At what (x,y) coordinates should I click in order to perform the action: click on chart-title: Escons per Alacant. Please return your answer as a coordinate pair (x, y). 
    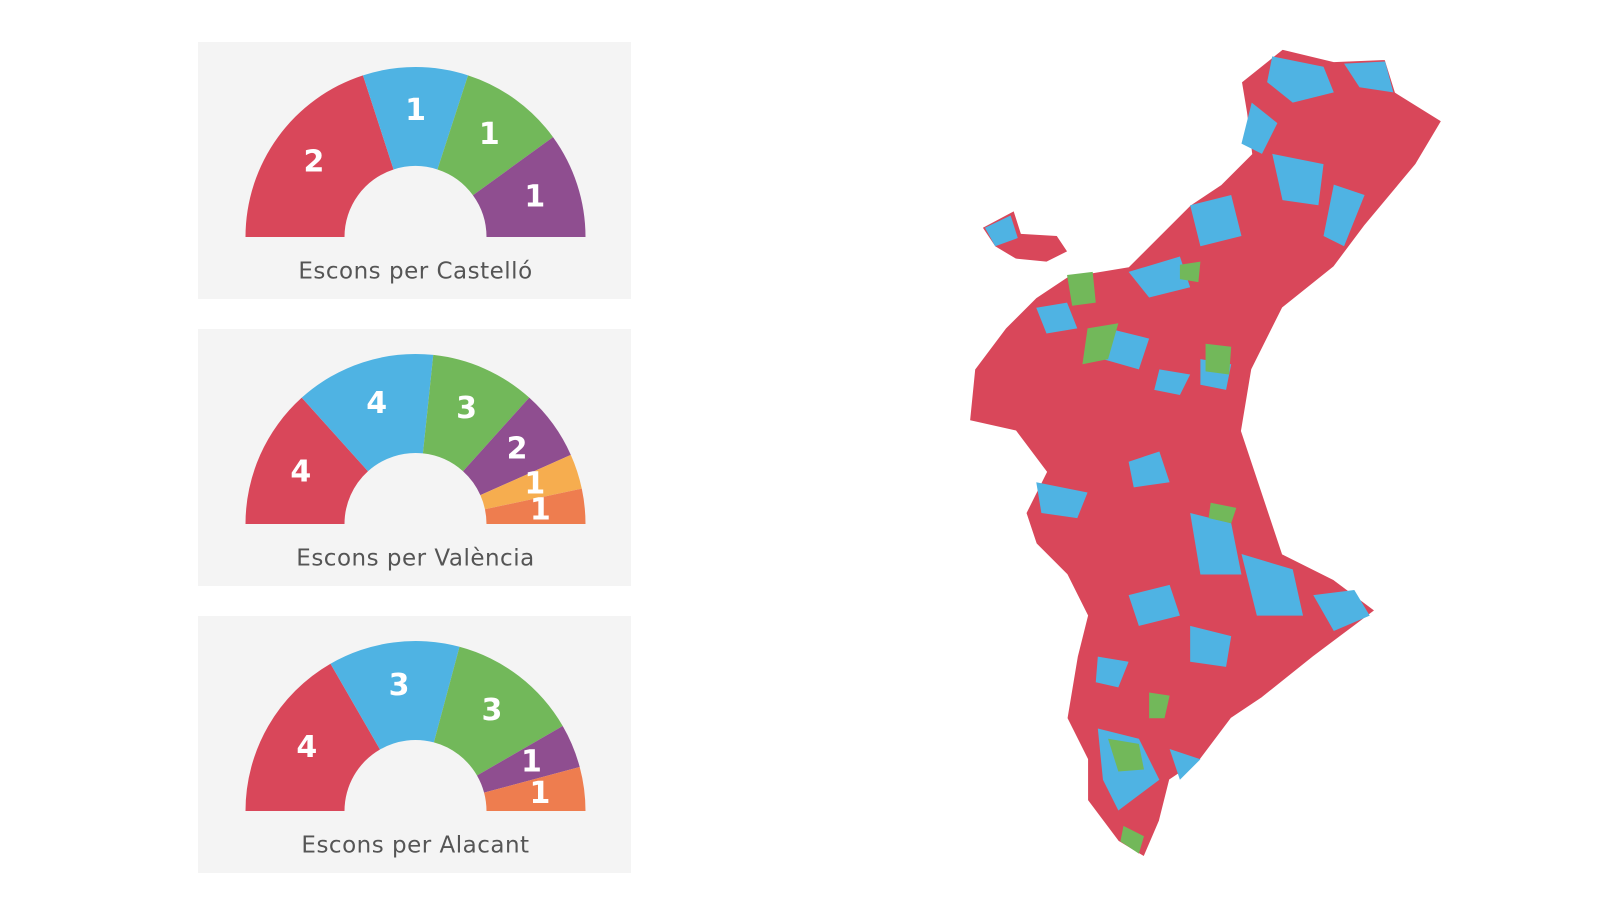
    Looking at the image, I should click on (415, 846).